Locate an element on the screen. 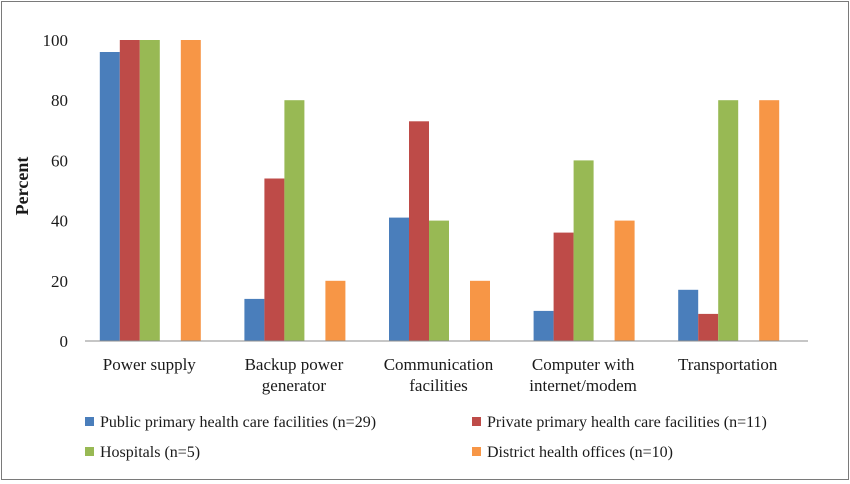 The image size is (850, 484). y-tick-label: 20 is located at coordinates (59, 281).